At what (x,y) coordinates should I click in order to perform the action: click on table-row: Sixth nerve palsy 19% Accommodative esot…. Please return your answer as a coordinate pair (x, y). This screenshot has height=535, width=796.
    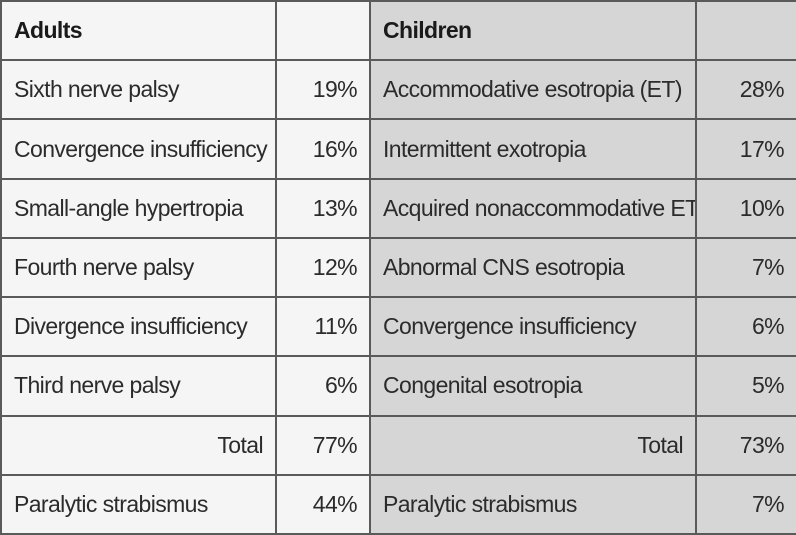
    Looking at the image, I should click on (398, 90).